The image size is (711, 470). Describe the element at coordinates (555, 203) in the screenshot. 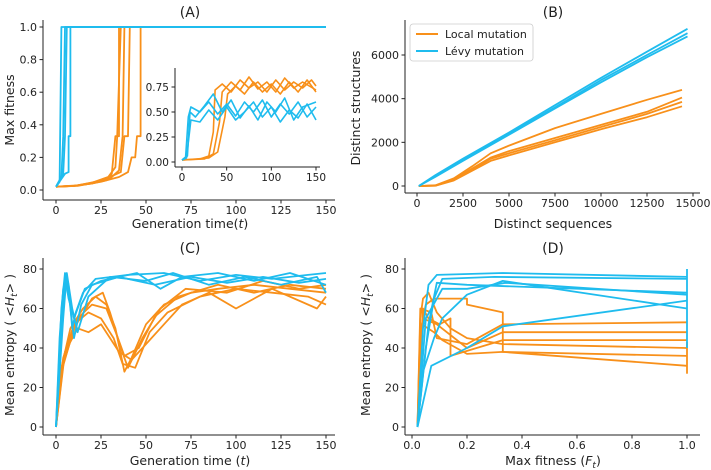

I see `x-tick-label: 7500` at that location.